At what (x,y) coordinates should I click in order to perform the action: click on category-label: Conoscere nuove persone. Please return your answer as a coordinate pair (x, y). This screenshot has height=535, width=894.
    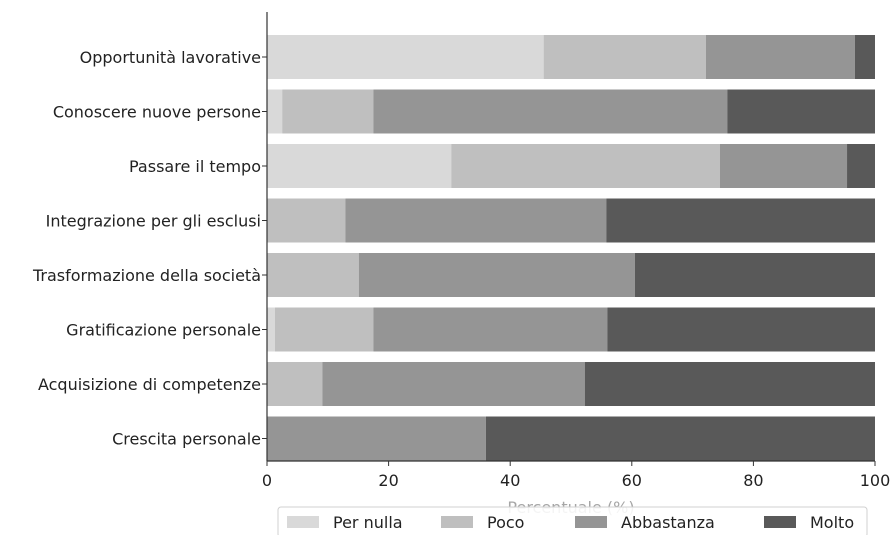
    Looking at the image, I should click on (157, 112).